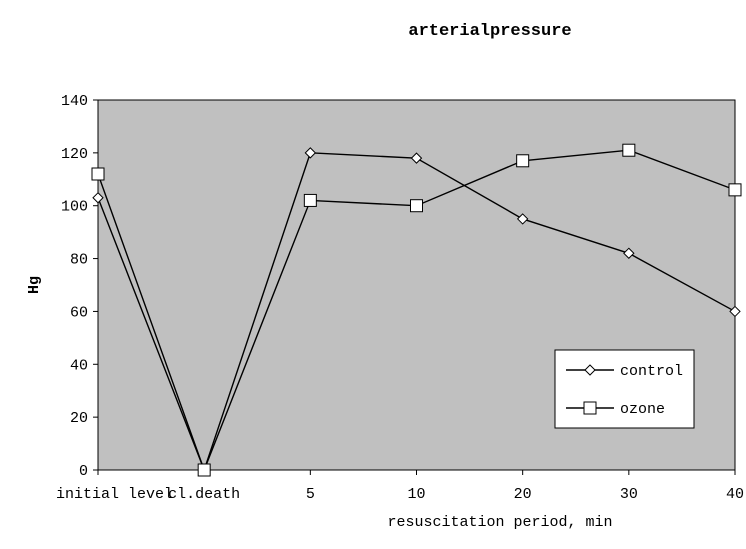 This screenshot has width=746, height=549. I want to click on y-tick-label: 60, so click(79, 312).